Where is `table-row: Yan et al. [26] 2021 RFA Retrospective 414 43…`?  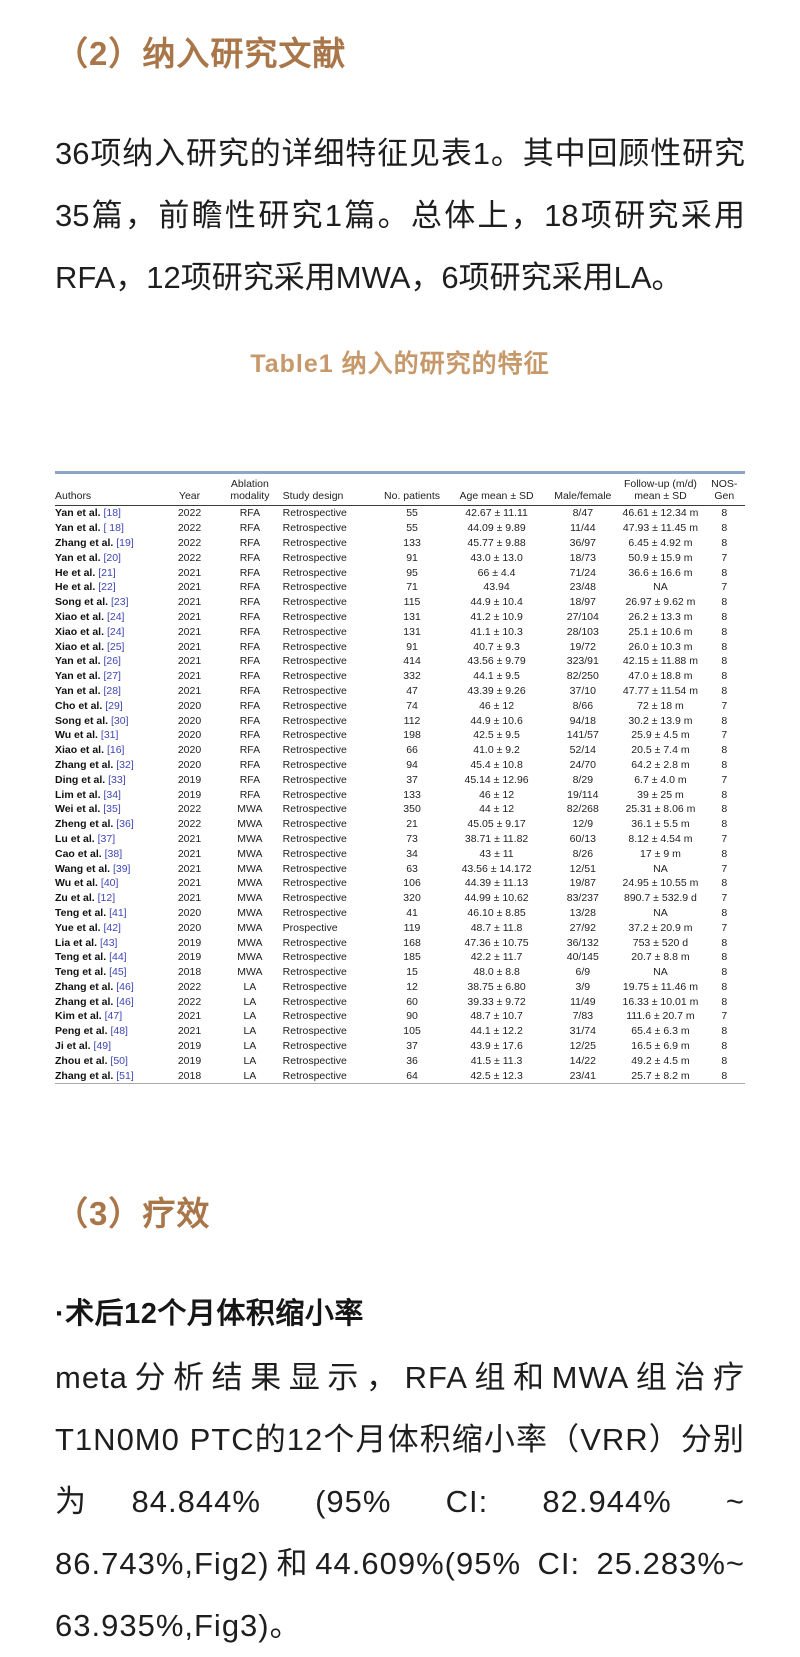
table-row: Yan et al. [26] 2021 RFA Retrospective 414 43… is located at coordinates (400, 661).